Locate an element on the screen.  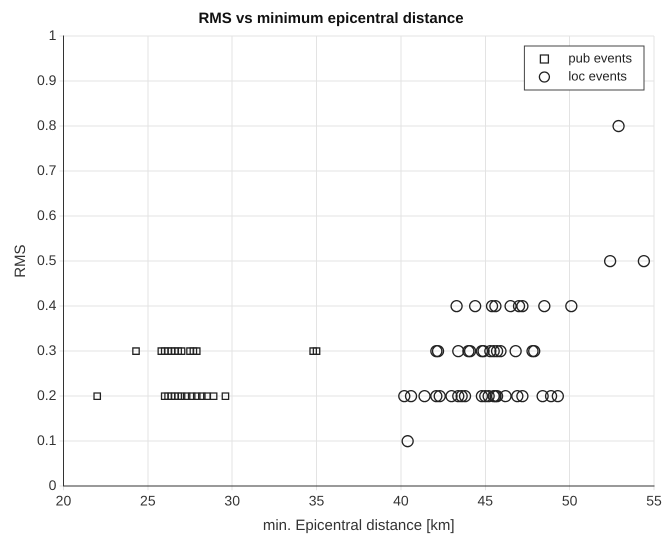
y-tick-label: 0.4 is located at coordinates (46, 304).